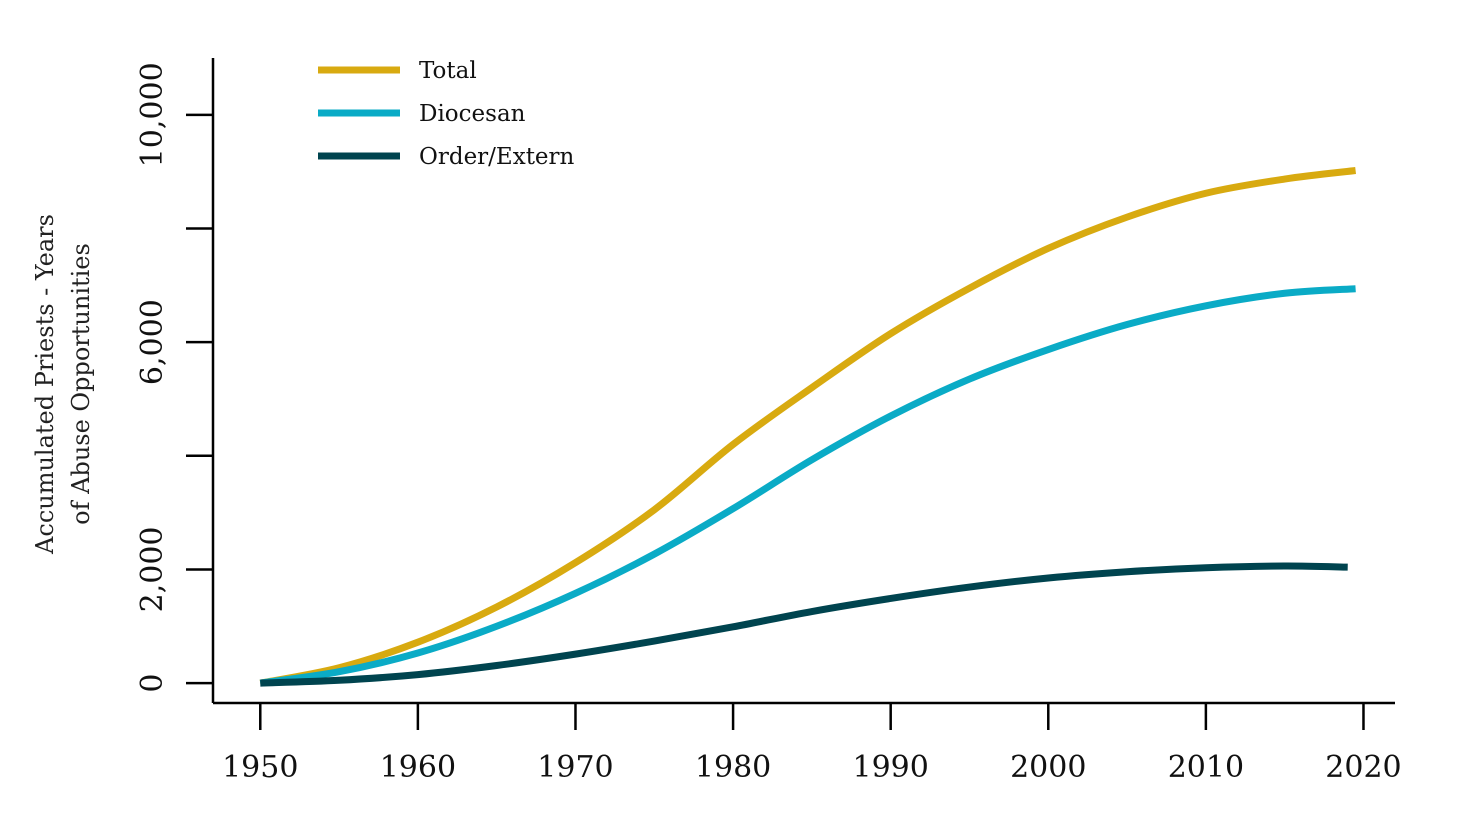 The image size is (1460, 816). Describe the element at coordinates (81, 384) in the screenshot. I see `y-axis-label-line-2: of Abuse Opportunities` at that location.